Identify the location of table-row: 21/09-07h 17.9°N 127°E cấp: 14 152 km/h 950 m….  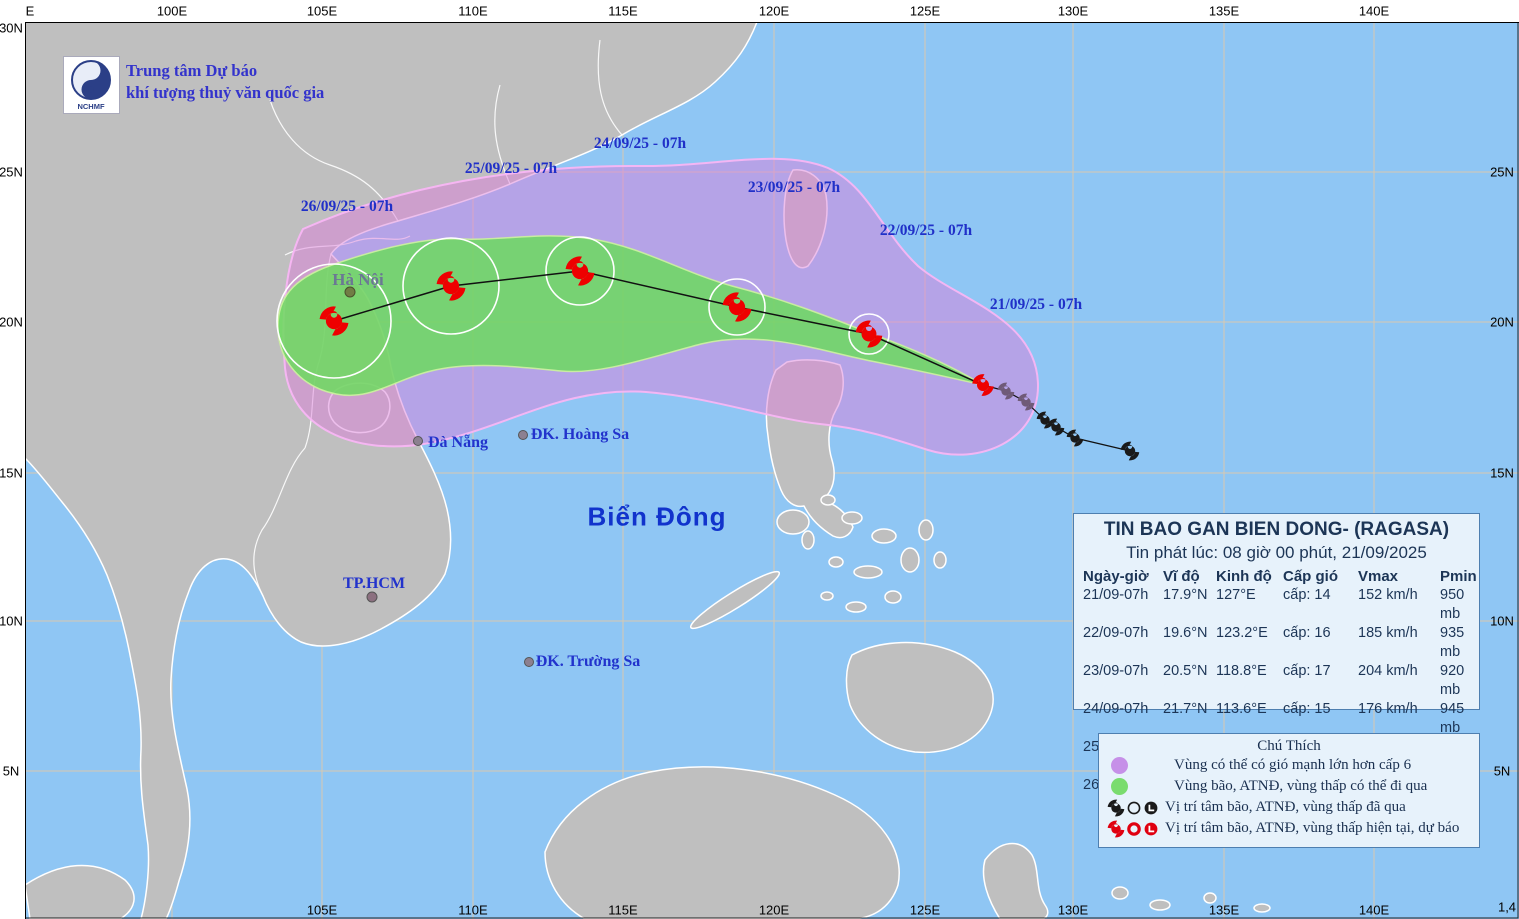
(1274, 604).